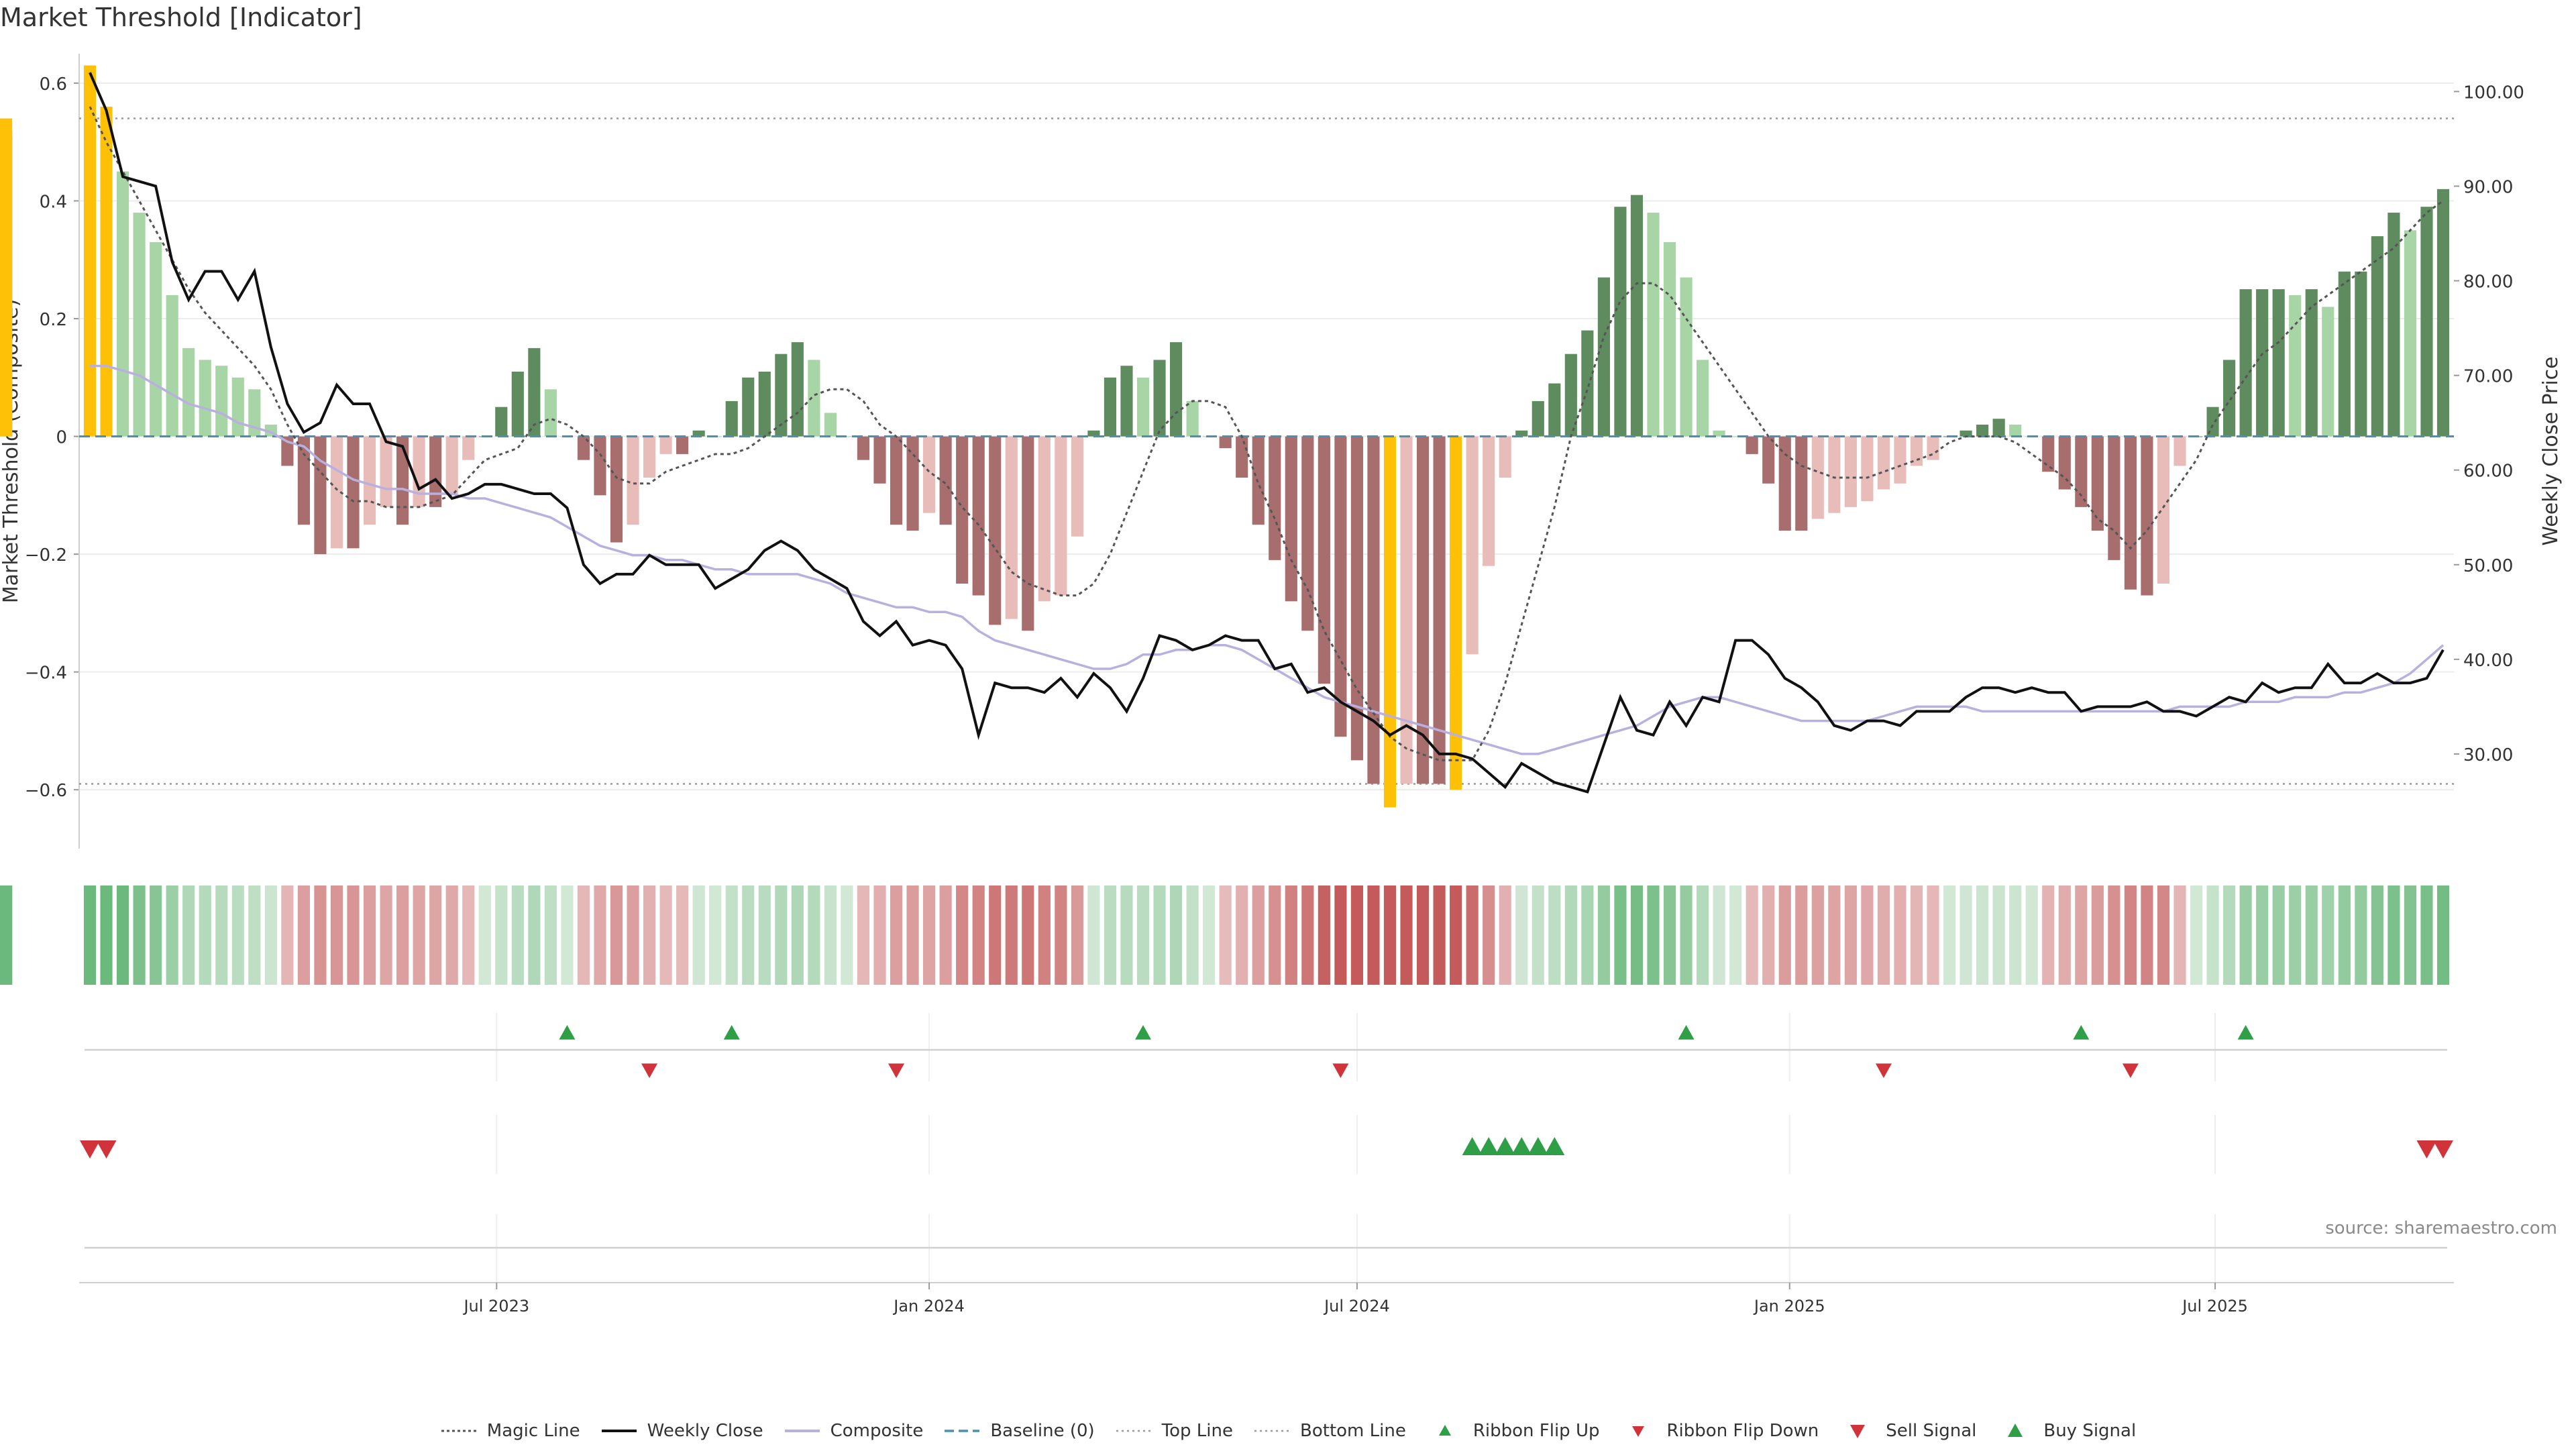  I want to click on legend-item: Ribbon Flip Down, so click(1719, 1431).